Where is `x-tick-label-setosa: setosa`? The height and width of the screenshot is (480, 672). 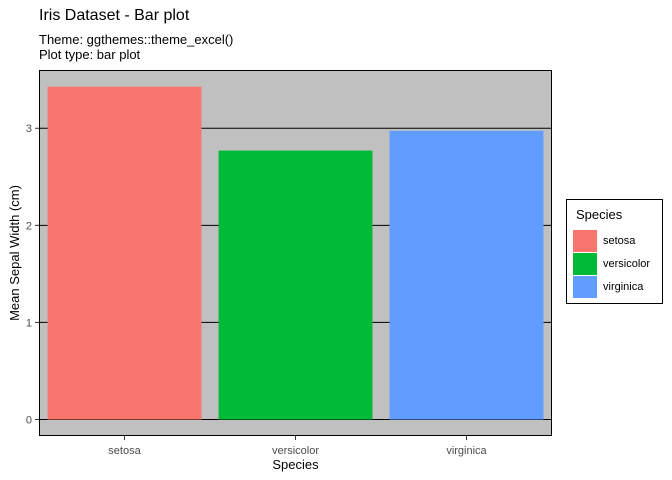 x-tick-label-setosa: setosa is located at coordinates (124, 451).